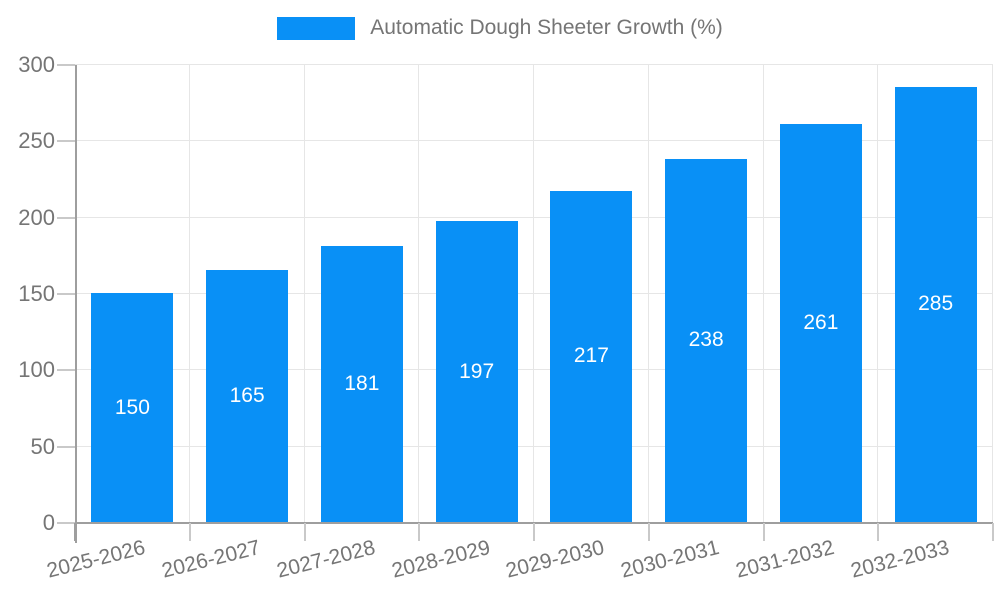  I want to click on bar-value-label: 181, so click(362, 383).